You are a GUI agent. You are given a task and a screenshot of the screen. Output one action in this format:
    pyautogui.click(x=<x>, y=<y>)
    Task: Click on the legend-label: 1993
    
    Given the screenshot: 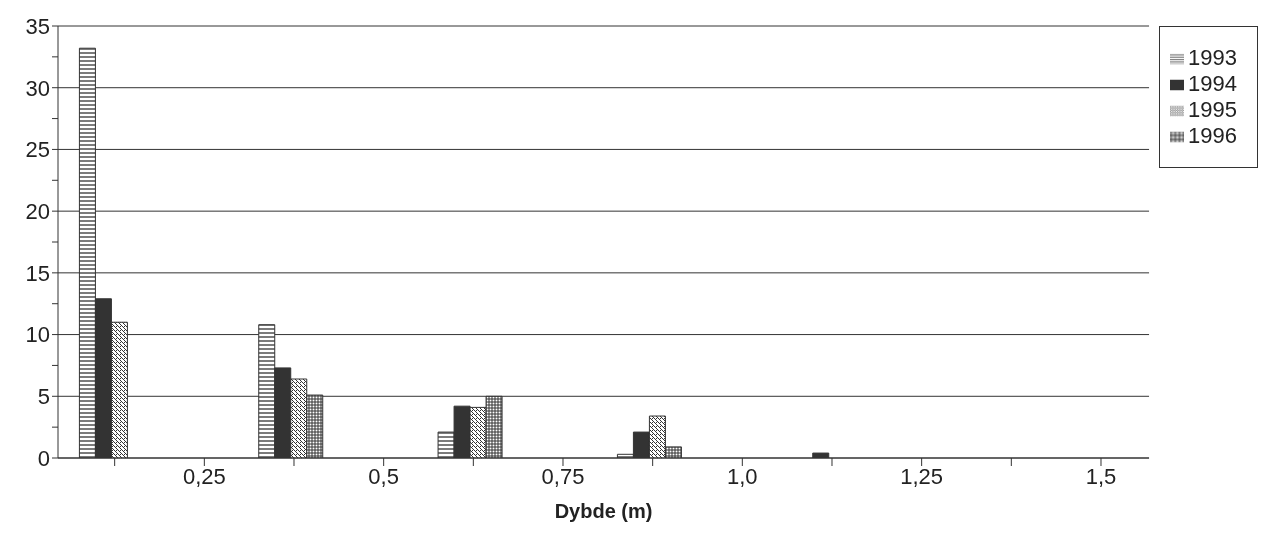 What is the action you would take?
    pyautogui.click(x=1212, y=57)
    